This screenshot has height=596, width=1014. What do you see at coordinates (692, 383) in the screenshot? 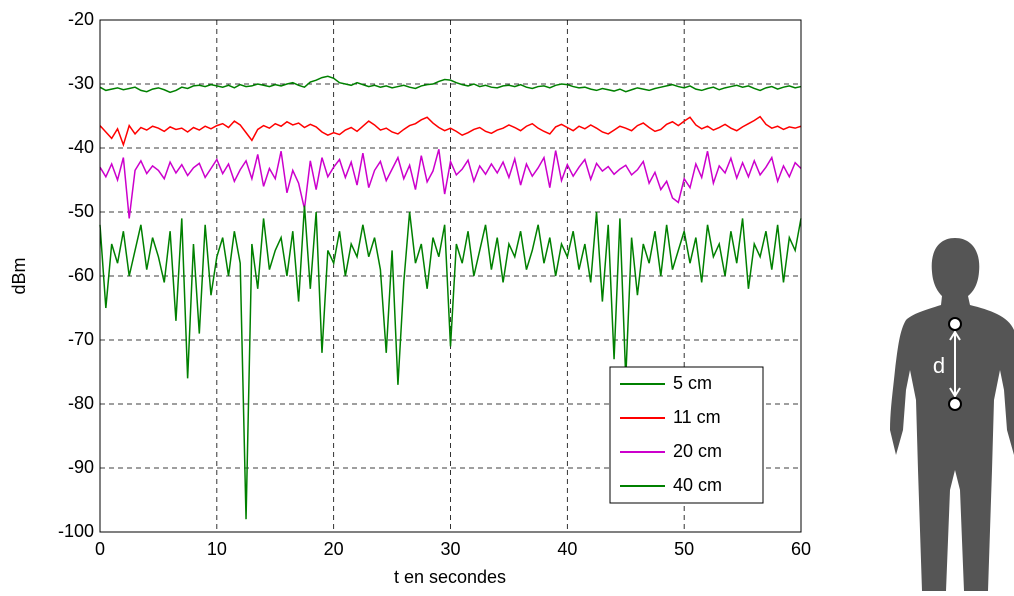
I see `legend-label: 5 cm` at bounding box center [692, 383].